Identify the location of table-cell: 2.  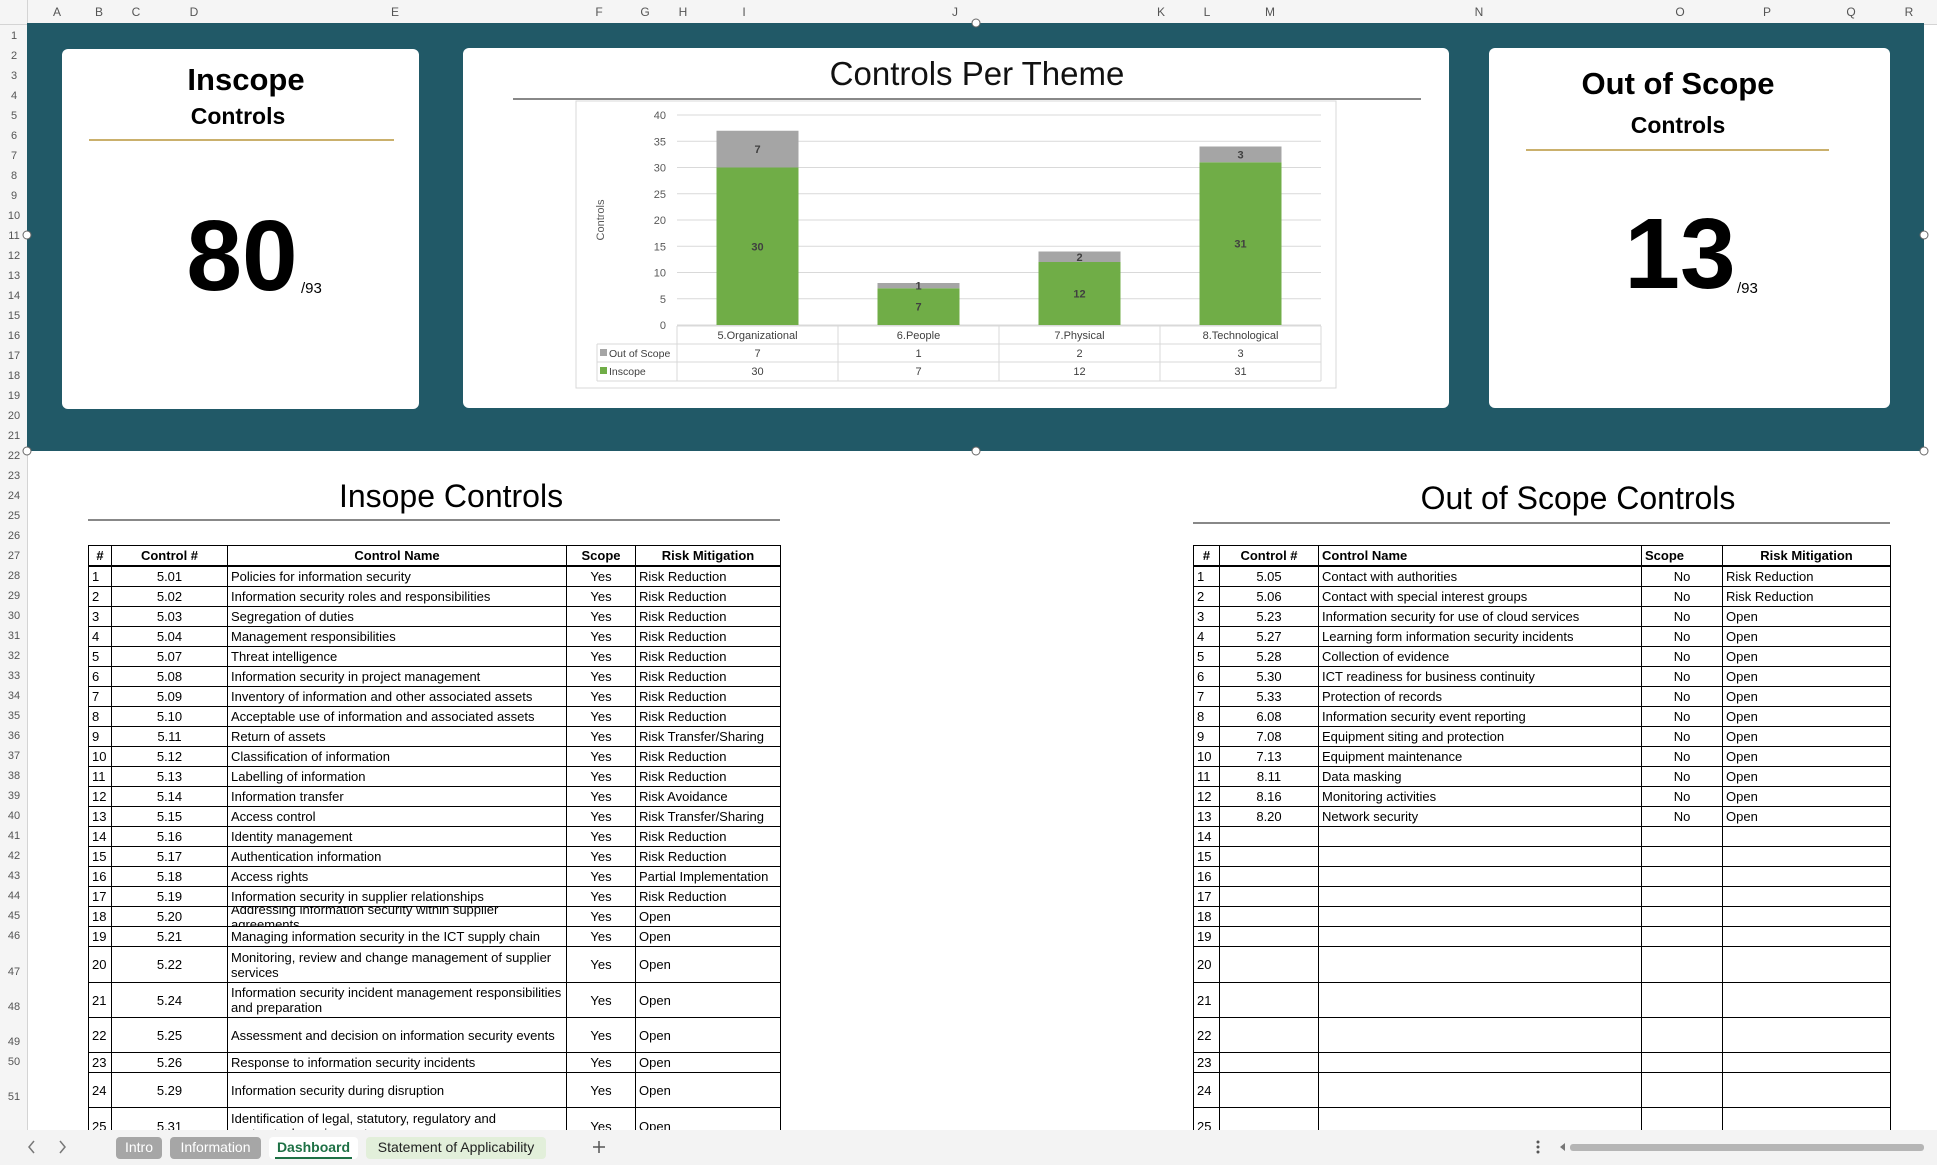
(1206, 596).